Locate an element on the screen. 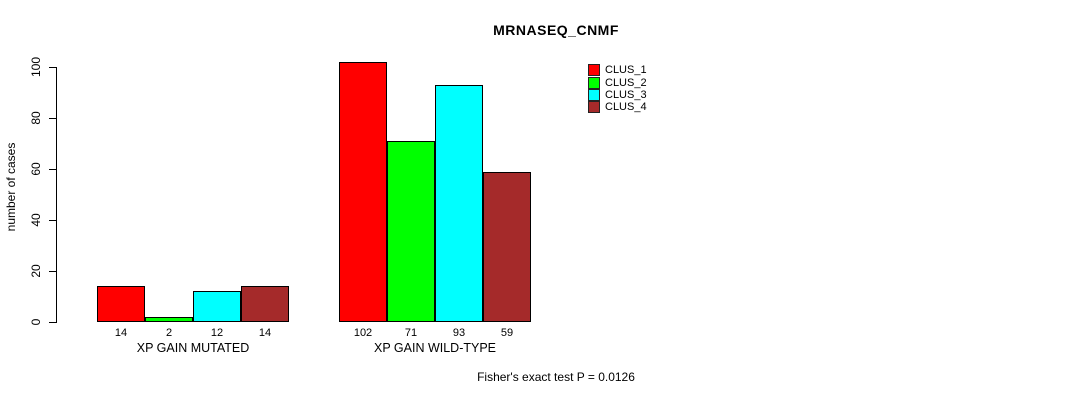  legend: CLUS_1 CLUS_2 CLUS_3 CLUS_4 is located at coordinates (617, 89).